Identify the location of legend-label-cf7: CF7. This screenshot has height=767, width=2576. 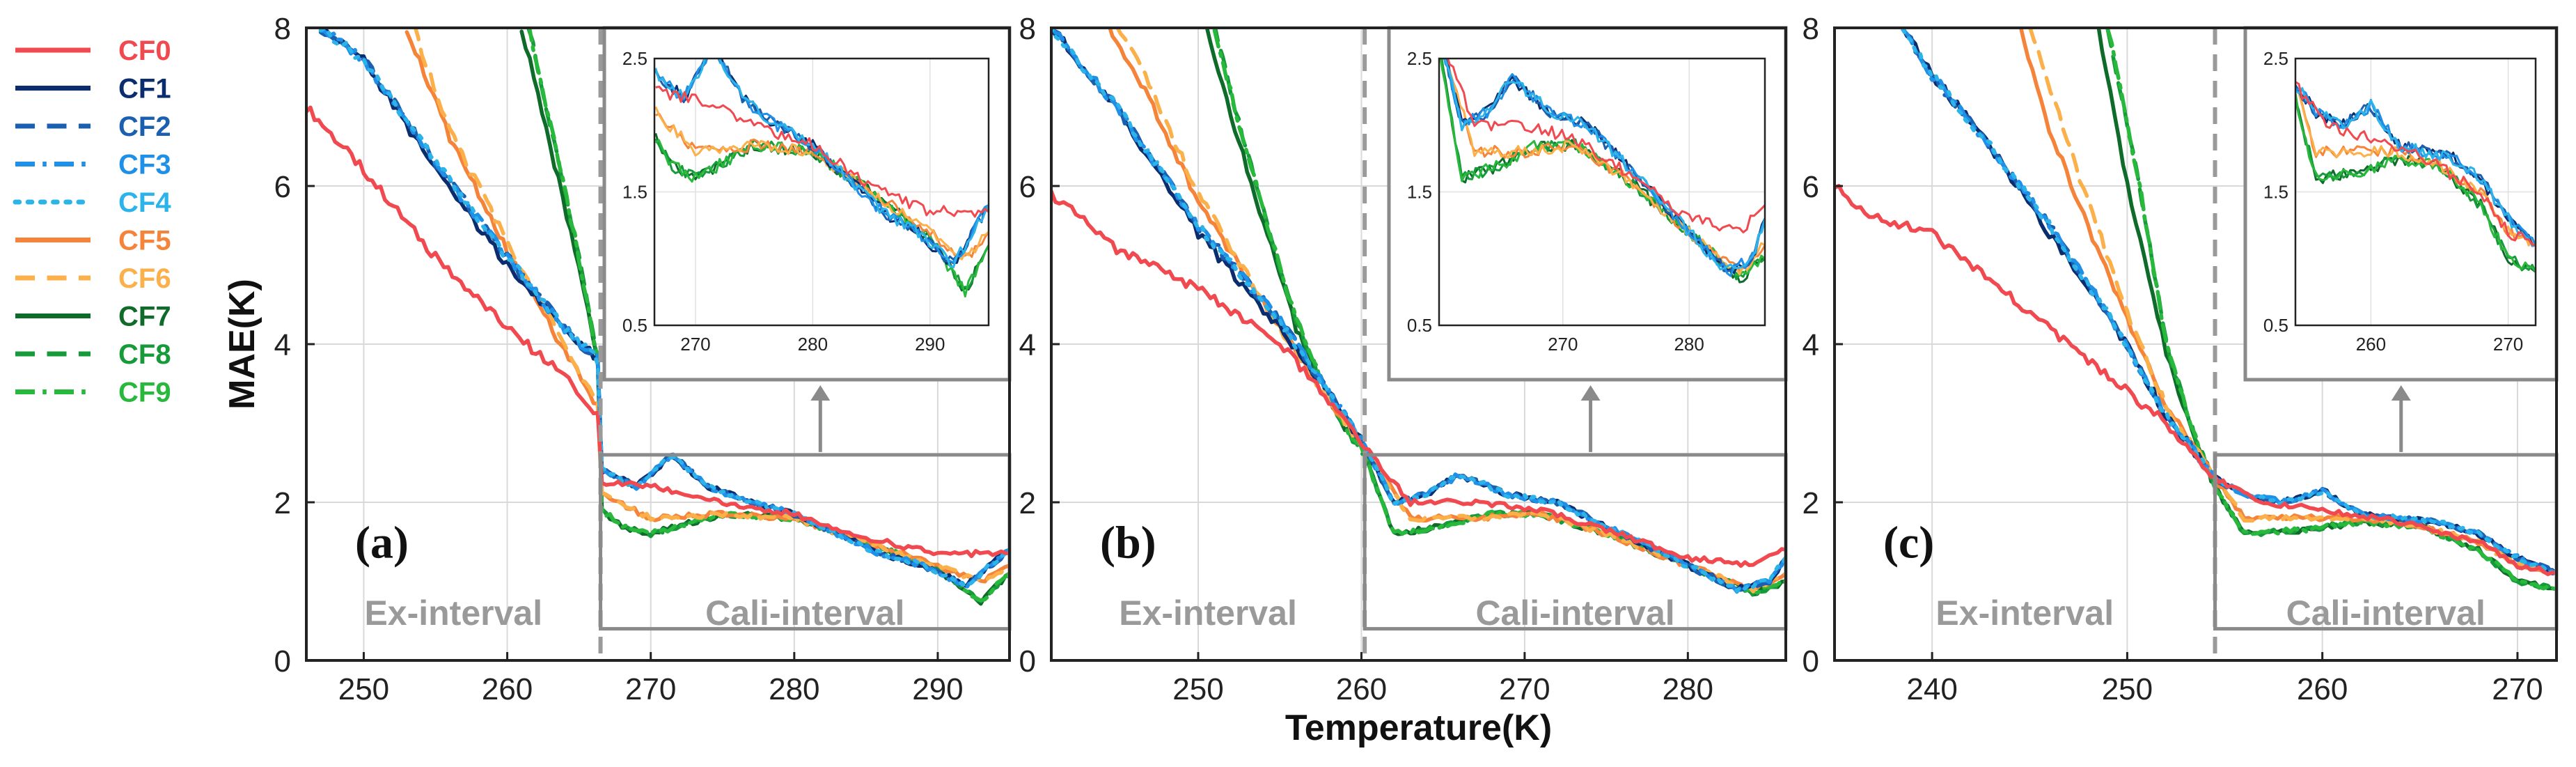
(144, 317).